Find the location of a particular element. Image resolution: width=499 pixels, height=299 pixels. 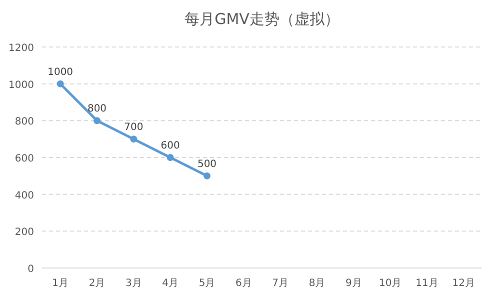

data-label: 700 is located at coordinates (134, 128).